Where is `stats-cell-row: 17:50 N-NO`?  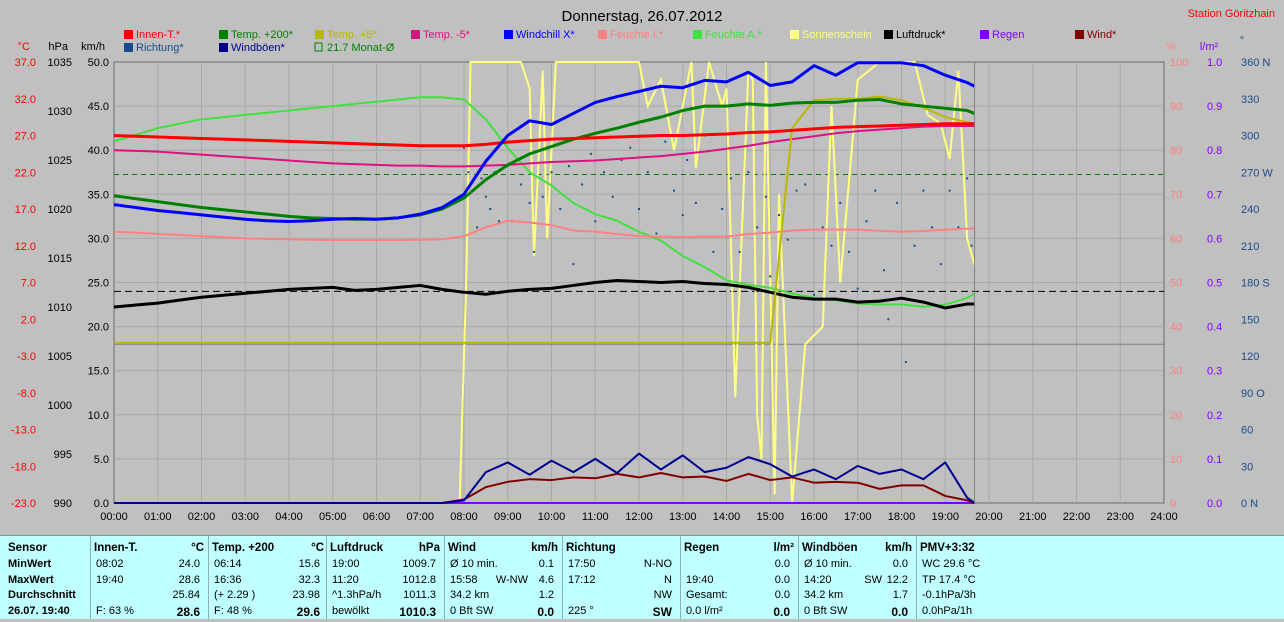 stats-cell-row: 17:50 N-NO is located at coordinates (621, 566).